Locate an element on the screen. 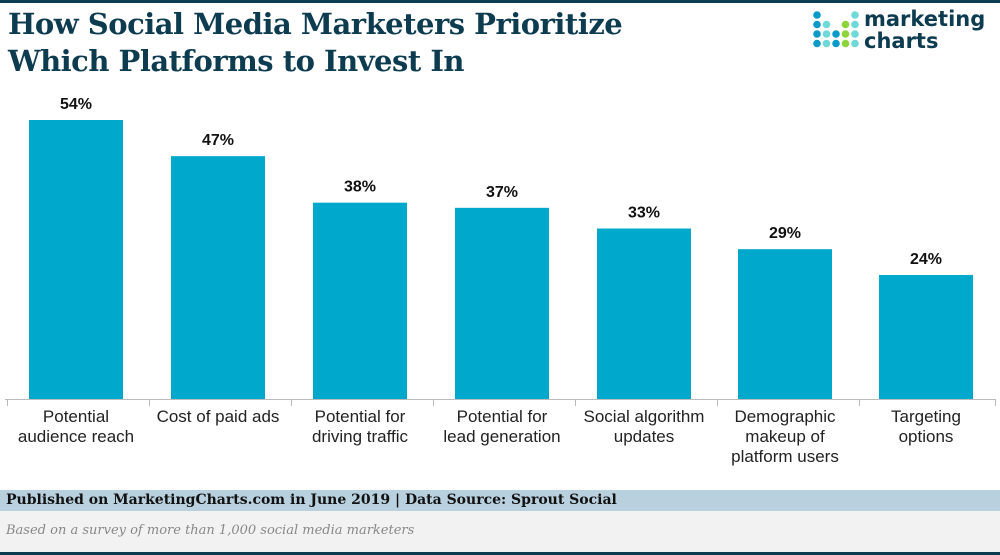 Image resolution: width=1000 pixels, height=555 pixels. category-label-line: audience reach is located at coordinates (76, 436).